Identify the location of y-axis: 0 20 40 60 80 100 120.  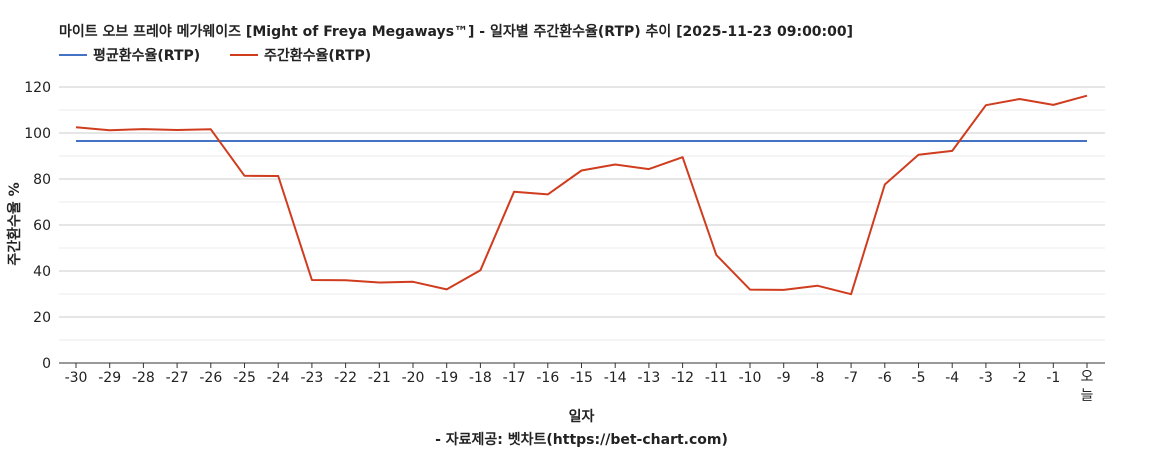
(37, 226).